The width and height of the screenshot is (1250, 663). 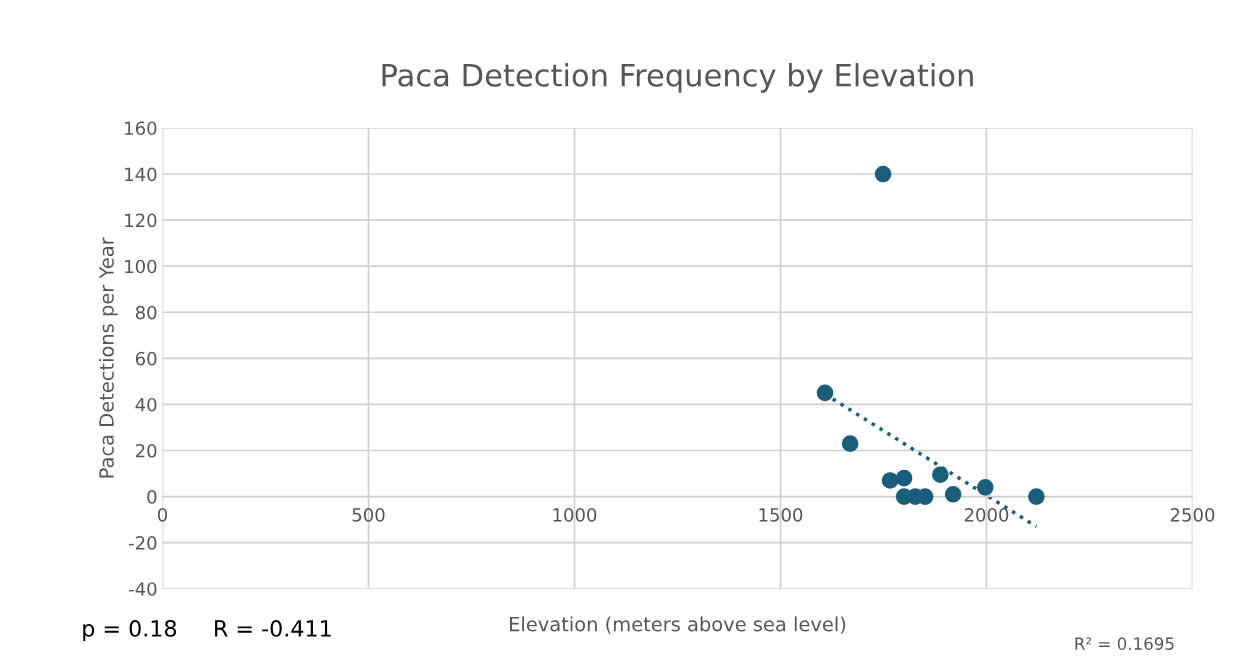 What do you see at coordinates (141, 220) in the screenshot?
I see `y-tick-label: 120` at bounding box center [141, 220].